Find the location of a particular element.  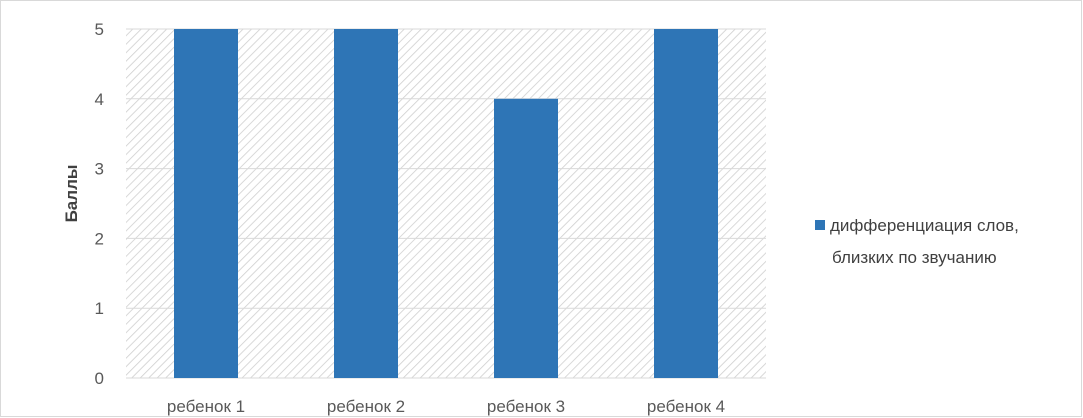

y-tick-label: 1 is located at coordinates (99, 308).